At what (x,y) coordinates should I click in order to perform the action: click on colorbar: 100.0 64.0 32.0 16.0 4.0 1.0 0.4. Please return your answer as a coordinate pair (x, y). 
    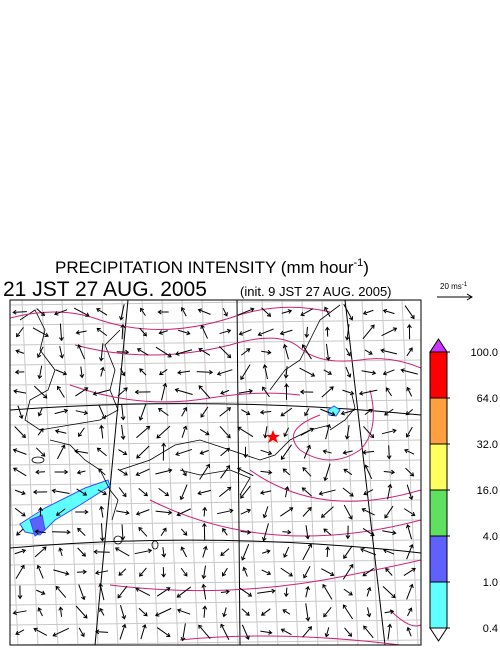
    Looking at the image, I should click on (463, 490).